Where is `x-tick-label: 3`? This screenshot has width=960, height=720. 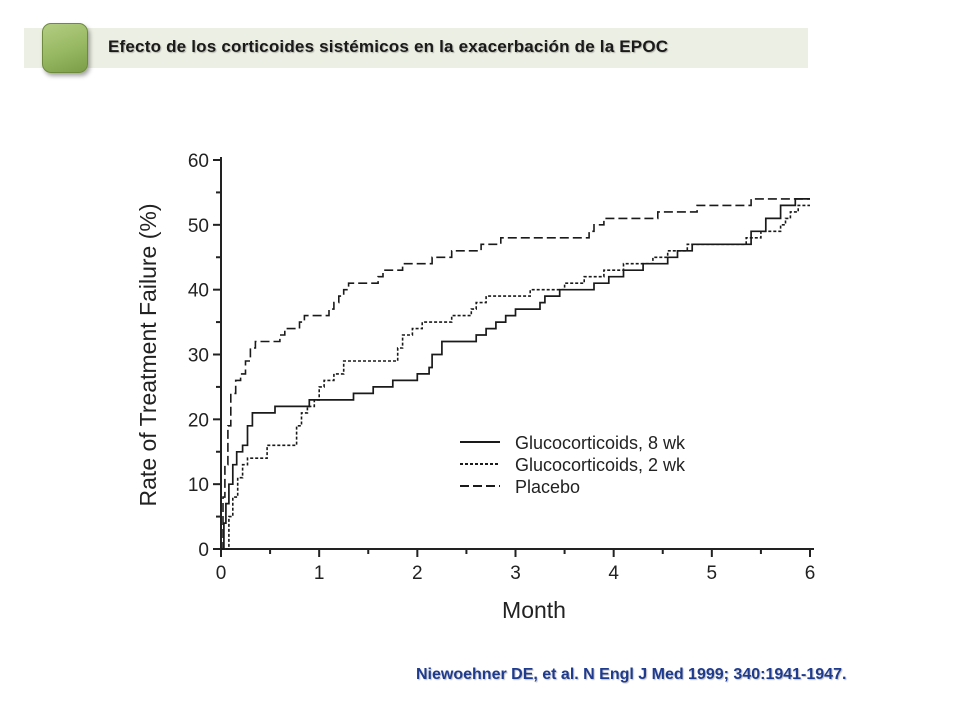
x-tick-label: 3 is located at coordinates (515, 573).